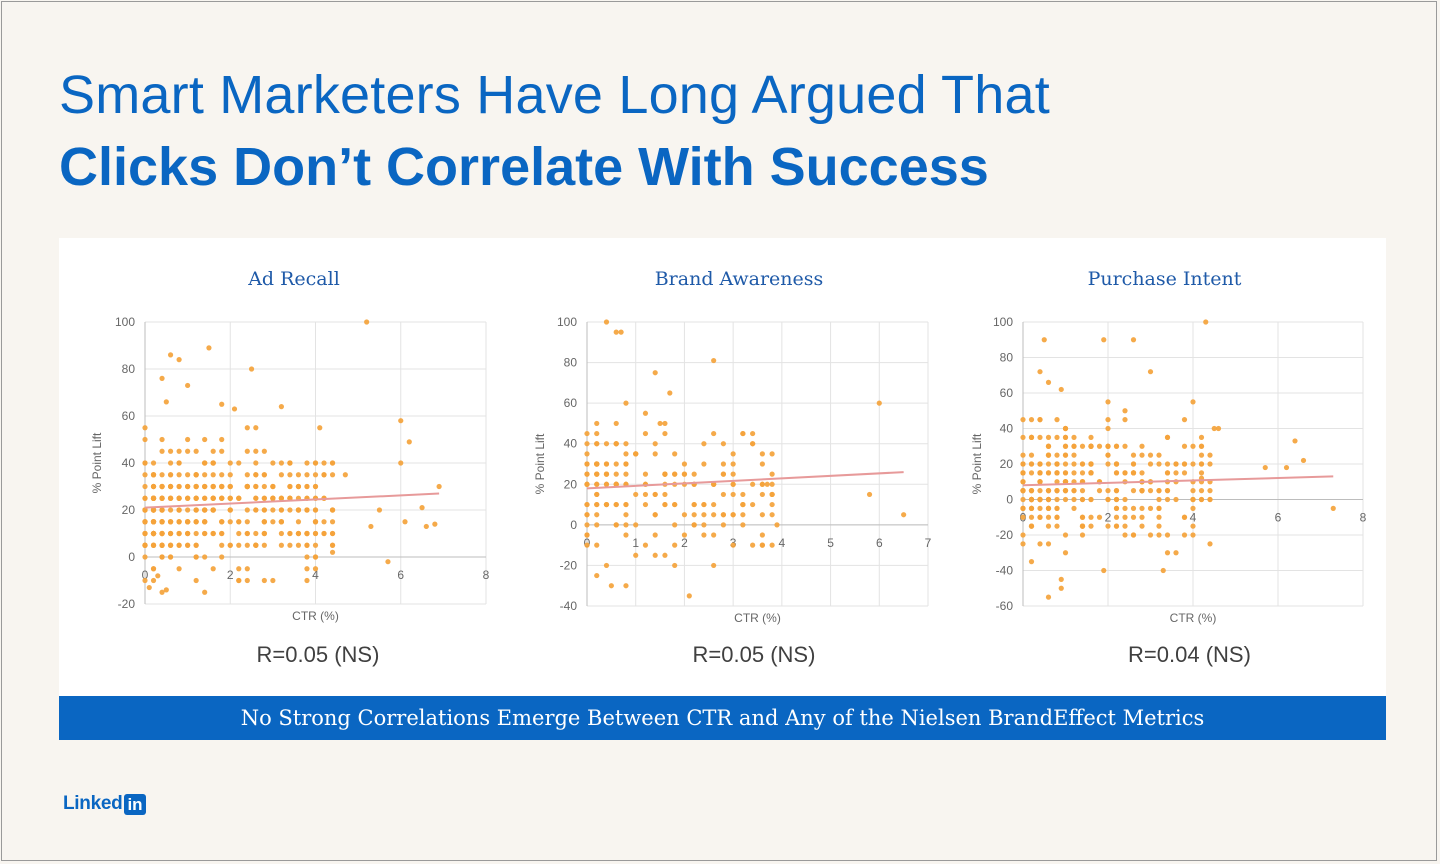 This screenshot has width=1440, height=864. Describe the element at coordinates (524, 167) in the screenshot. I see `page-title-line2: Clicks Don’t Correlate With Success` at that location.